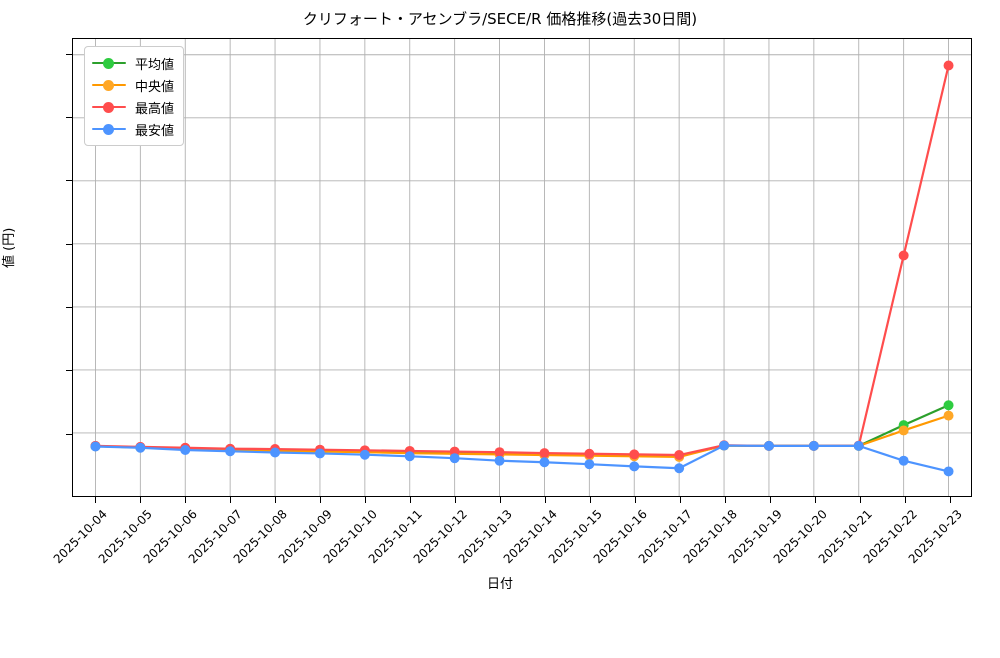  I want to click on legend-label: 平均値, so click(155, 65).